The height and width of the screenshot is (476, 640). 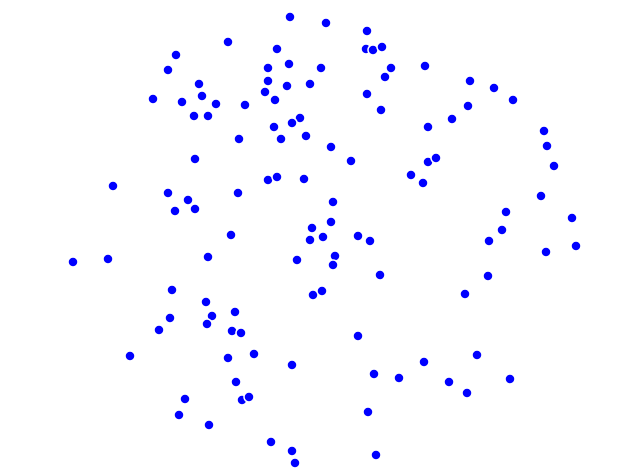 What do you see at coordinates (573, 237) in the screenshot?
I see `goal-right` at bounding box center [573, 237].